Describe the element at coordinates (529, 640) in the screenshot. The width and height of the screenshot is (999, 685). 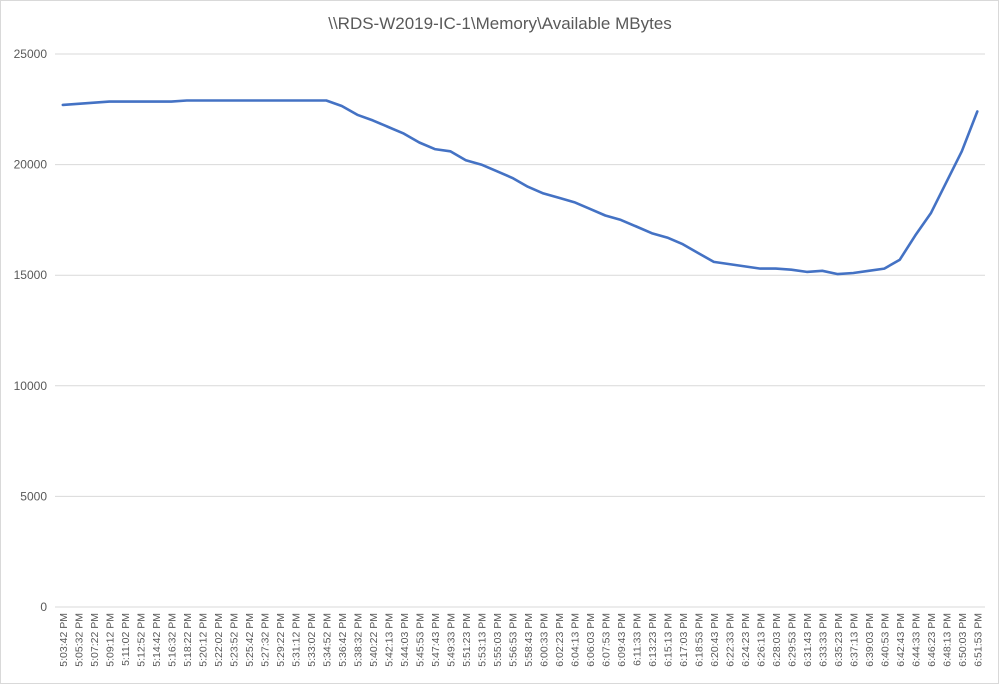
I see `x-tick-label: 5:58:43 PM` at that location.